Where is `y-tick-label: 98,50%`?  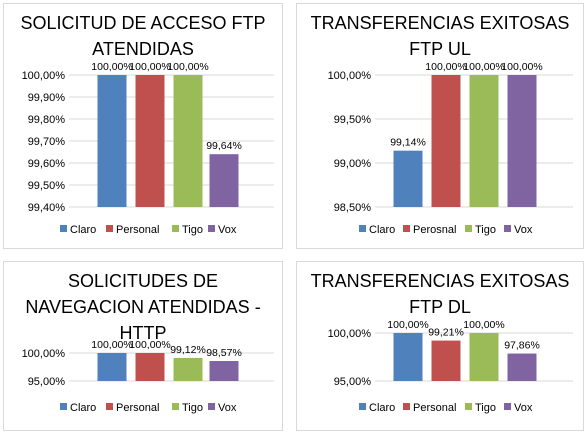
y-tick-label: 98,50% is located at coordinates (353, 208).